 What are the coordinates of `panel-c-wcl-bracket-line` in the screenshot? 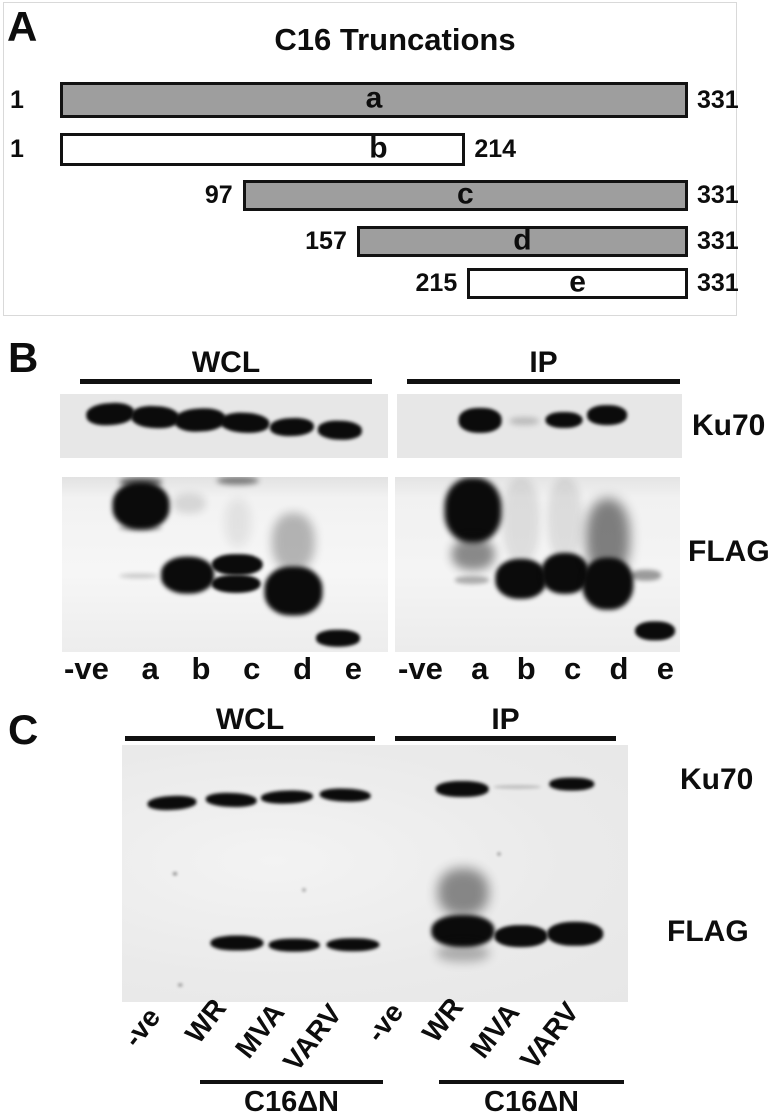 It's located at (291, 1082).